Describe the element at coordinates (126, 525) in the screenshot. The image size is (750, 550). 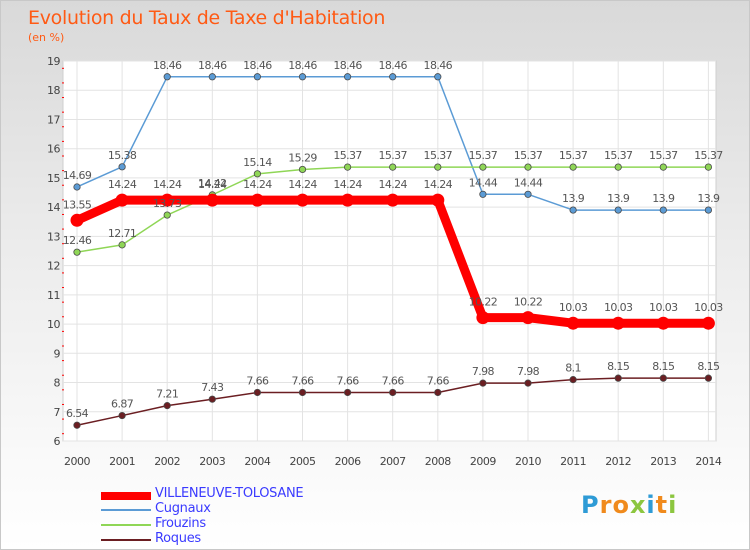
I see `legend-swatch` at that location.